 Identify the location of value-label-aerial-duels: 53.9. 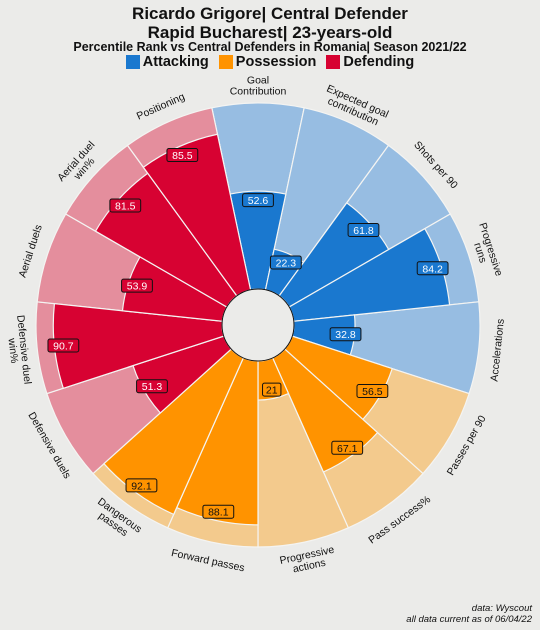
(137, 285).